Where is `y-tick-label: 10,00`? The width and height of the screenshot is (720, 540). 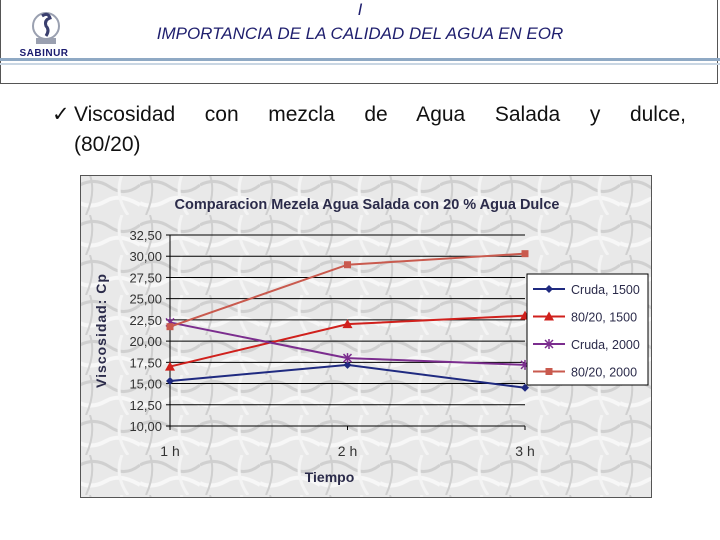
y-tick-label: 10,00 is located at coordinates (145, 426).